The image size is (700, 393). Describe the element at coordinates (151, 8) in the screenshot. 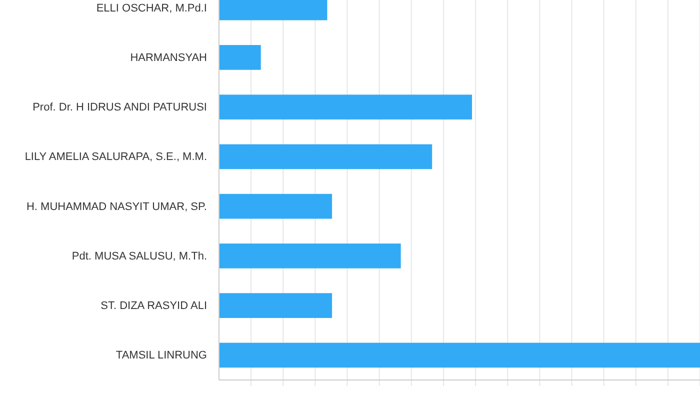

I see `y-tick-label: ELLI OSCHAR, M.Pd.I` at that location.